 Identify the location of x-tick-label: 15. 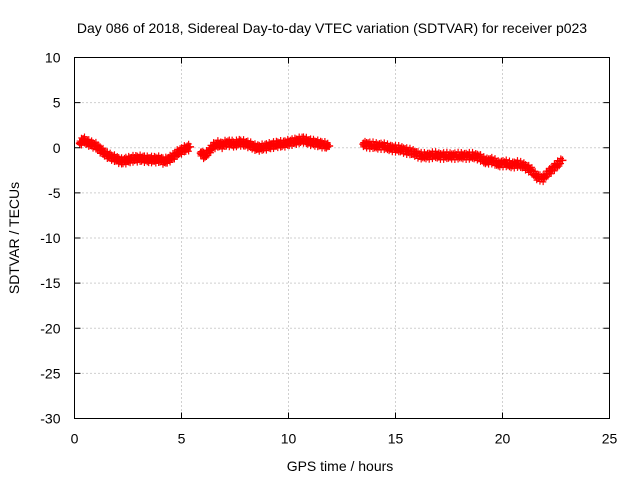
(396, 439).